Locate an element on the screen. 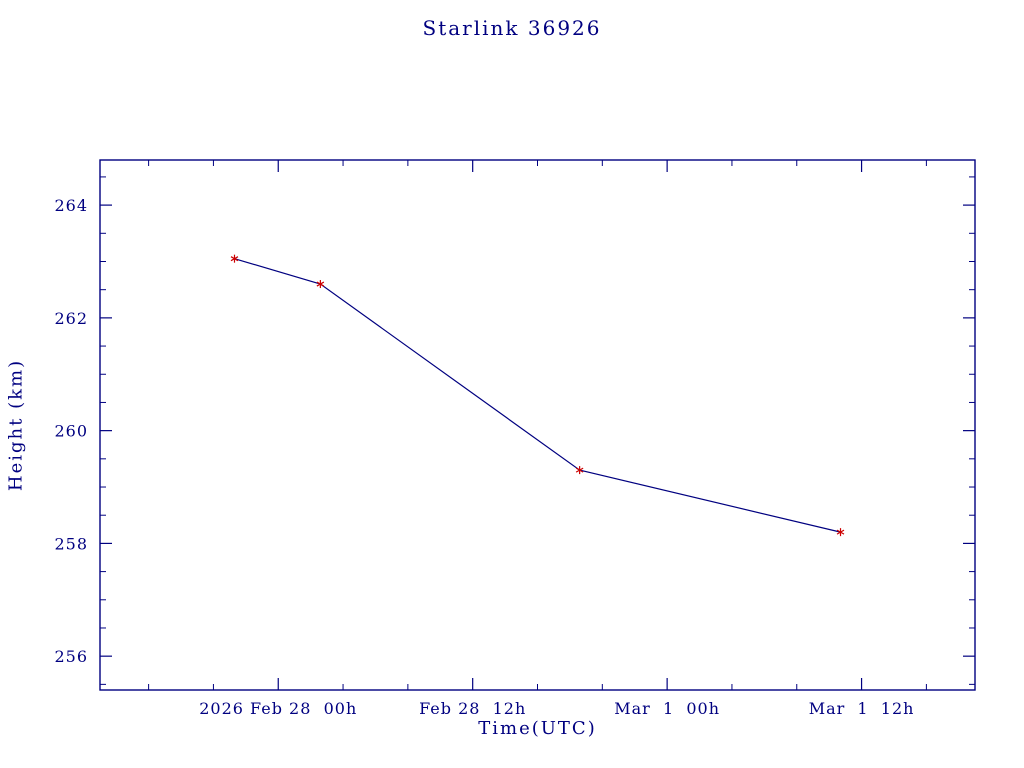 The width and height of the screenshot is (1024, 768). svg-text: 2026 Feb 28 00h is located at coordinates (278, 708).